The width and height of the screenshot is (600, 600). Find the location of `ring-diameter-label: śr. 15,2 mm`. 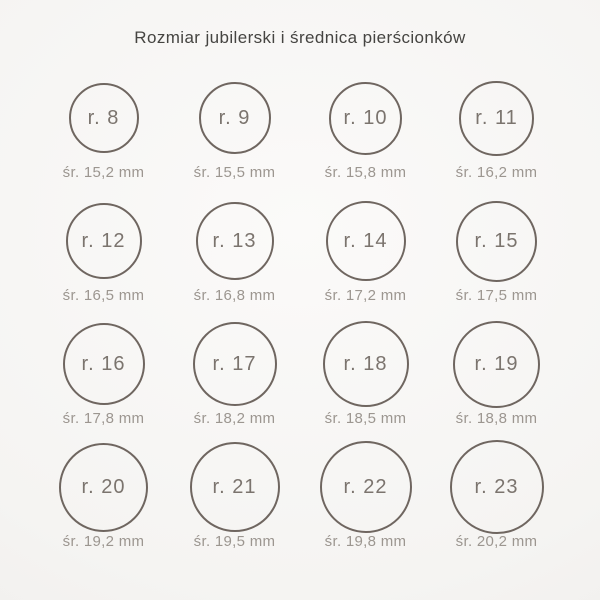

ring-diameter-label: śr. 15,2 mm is located at coordinates (103, 172).